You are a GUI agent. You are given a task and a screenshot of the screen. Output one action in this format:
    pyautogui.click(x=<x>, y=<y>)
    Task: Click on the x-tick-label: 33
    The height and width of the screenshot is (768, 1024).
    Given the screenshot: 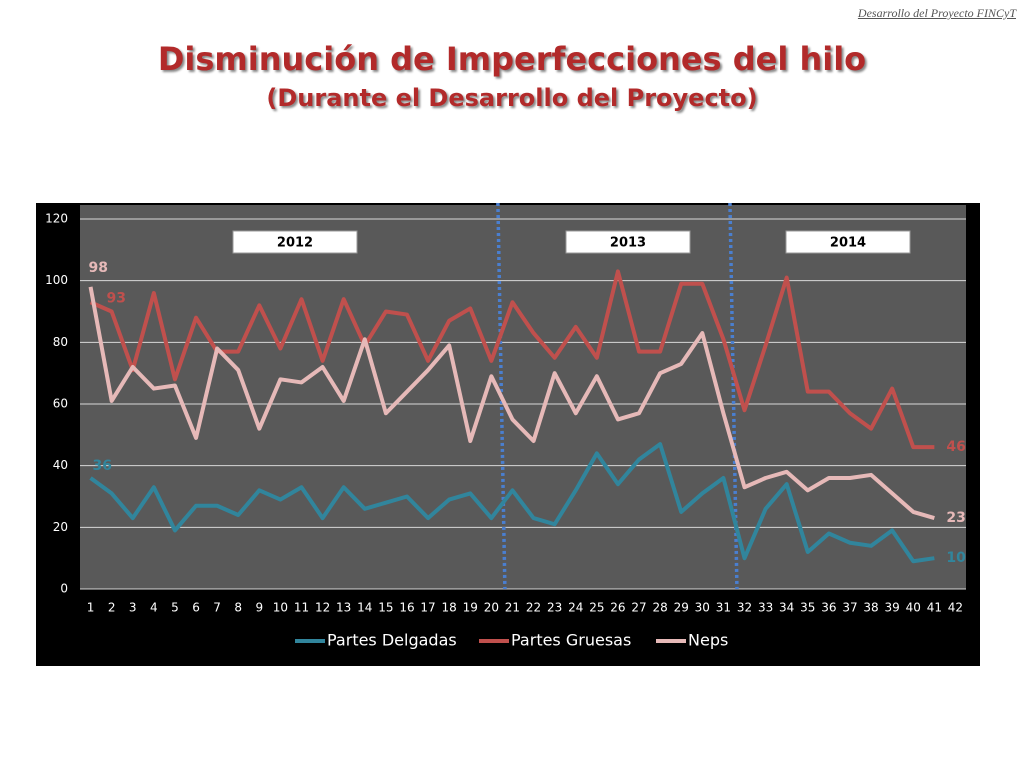 What is the action you would take?
    pyautogui.click(x=765, y=608)
    